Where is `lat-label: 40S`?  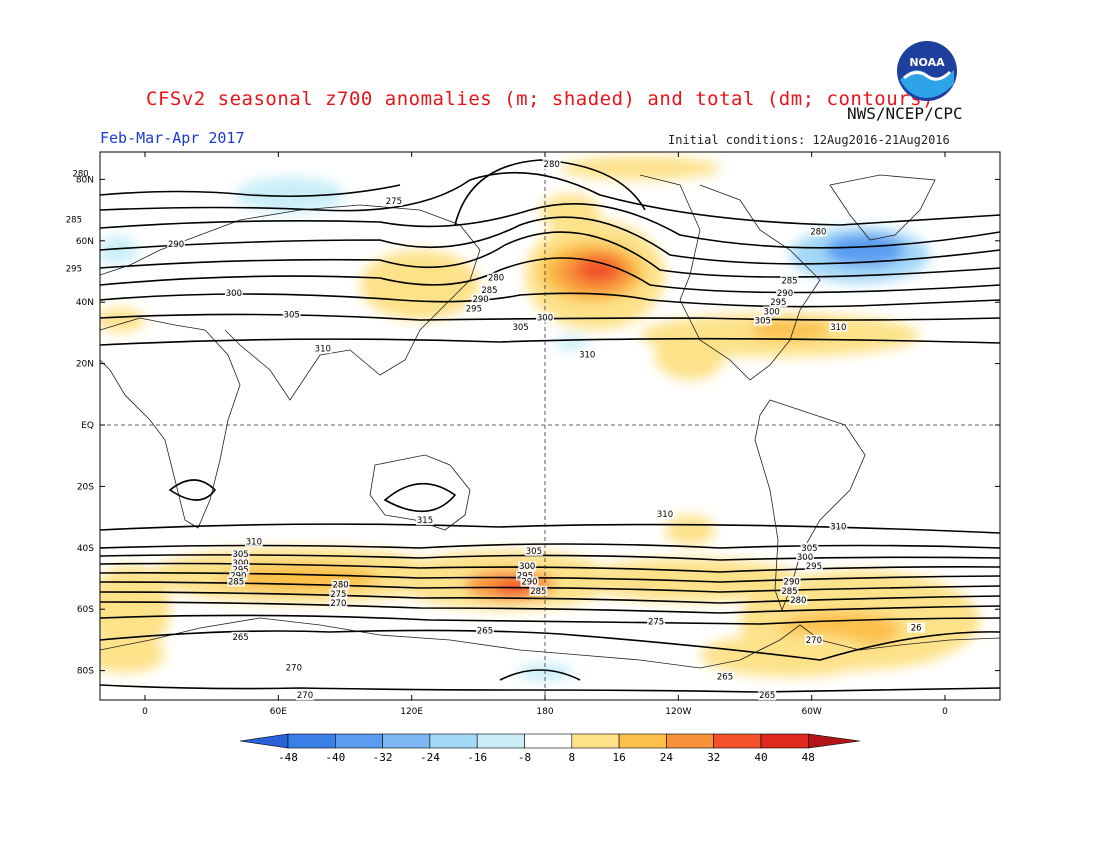
lat-label: 40S is located at coordinates (85, 549).